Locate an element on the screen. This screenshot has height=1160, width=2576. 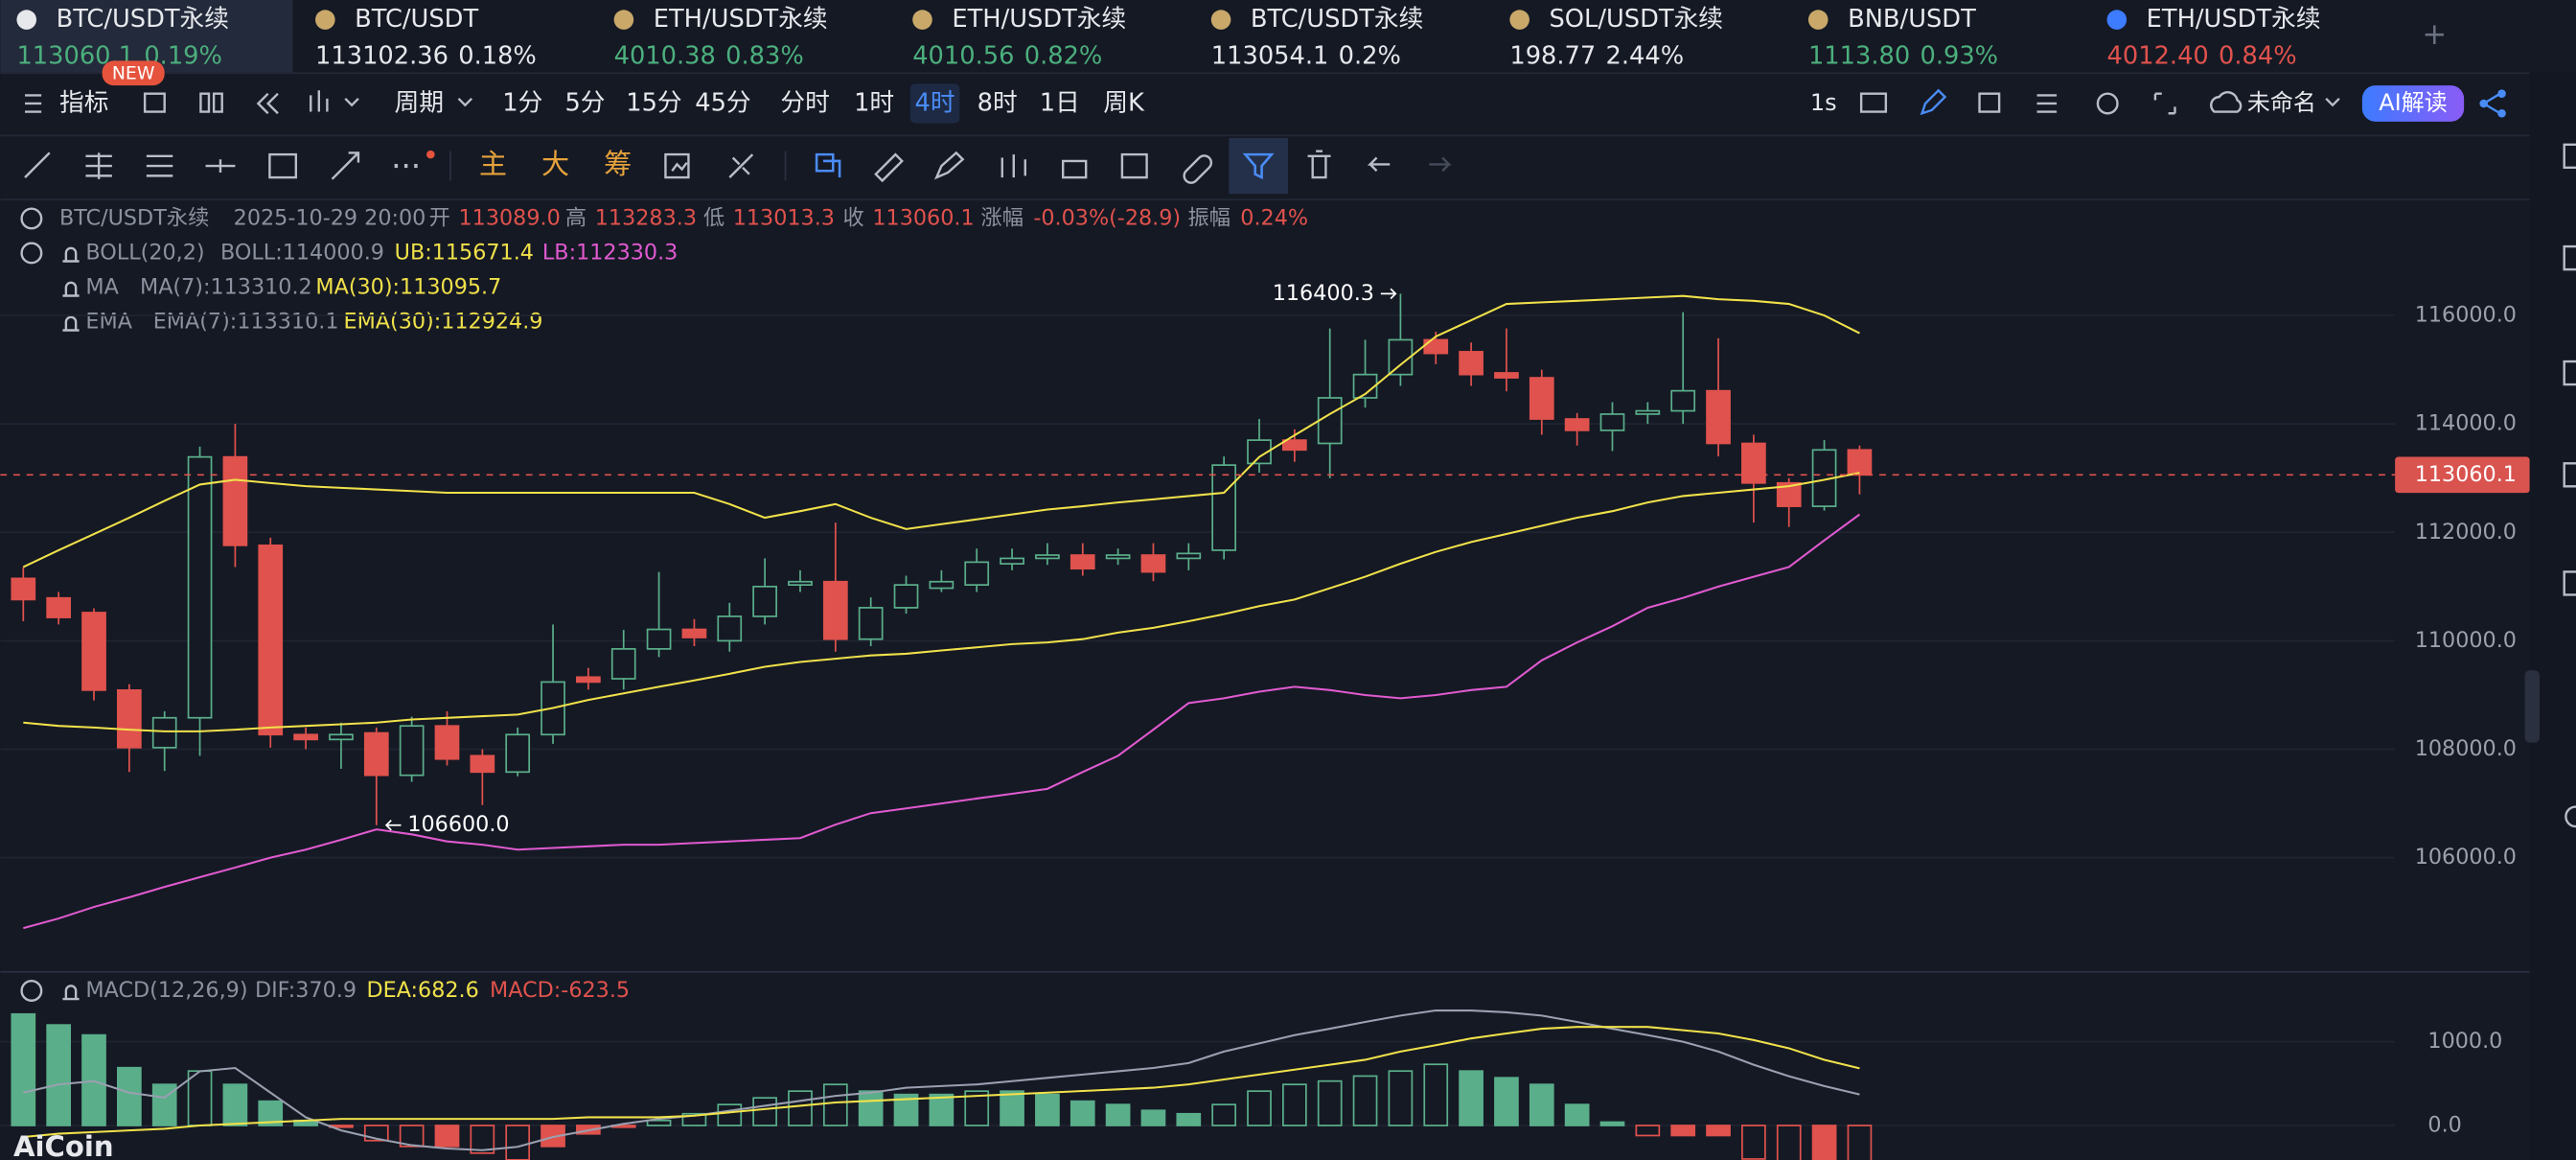
tab-name: BTC/USDT is located at coordinates (416, 19).